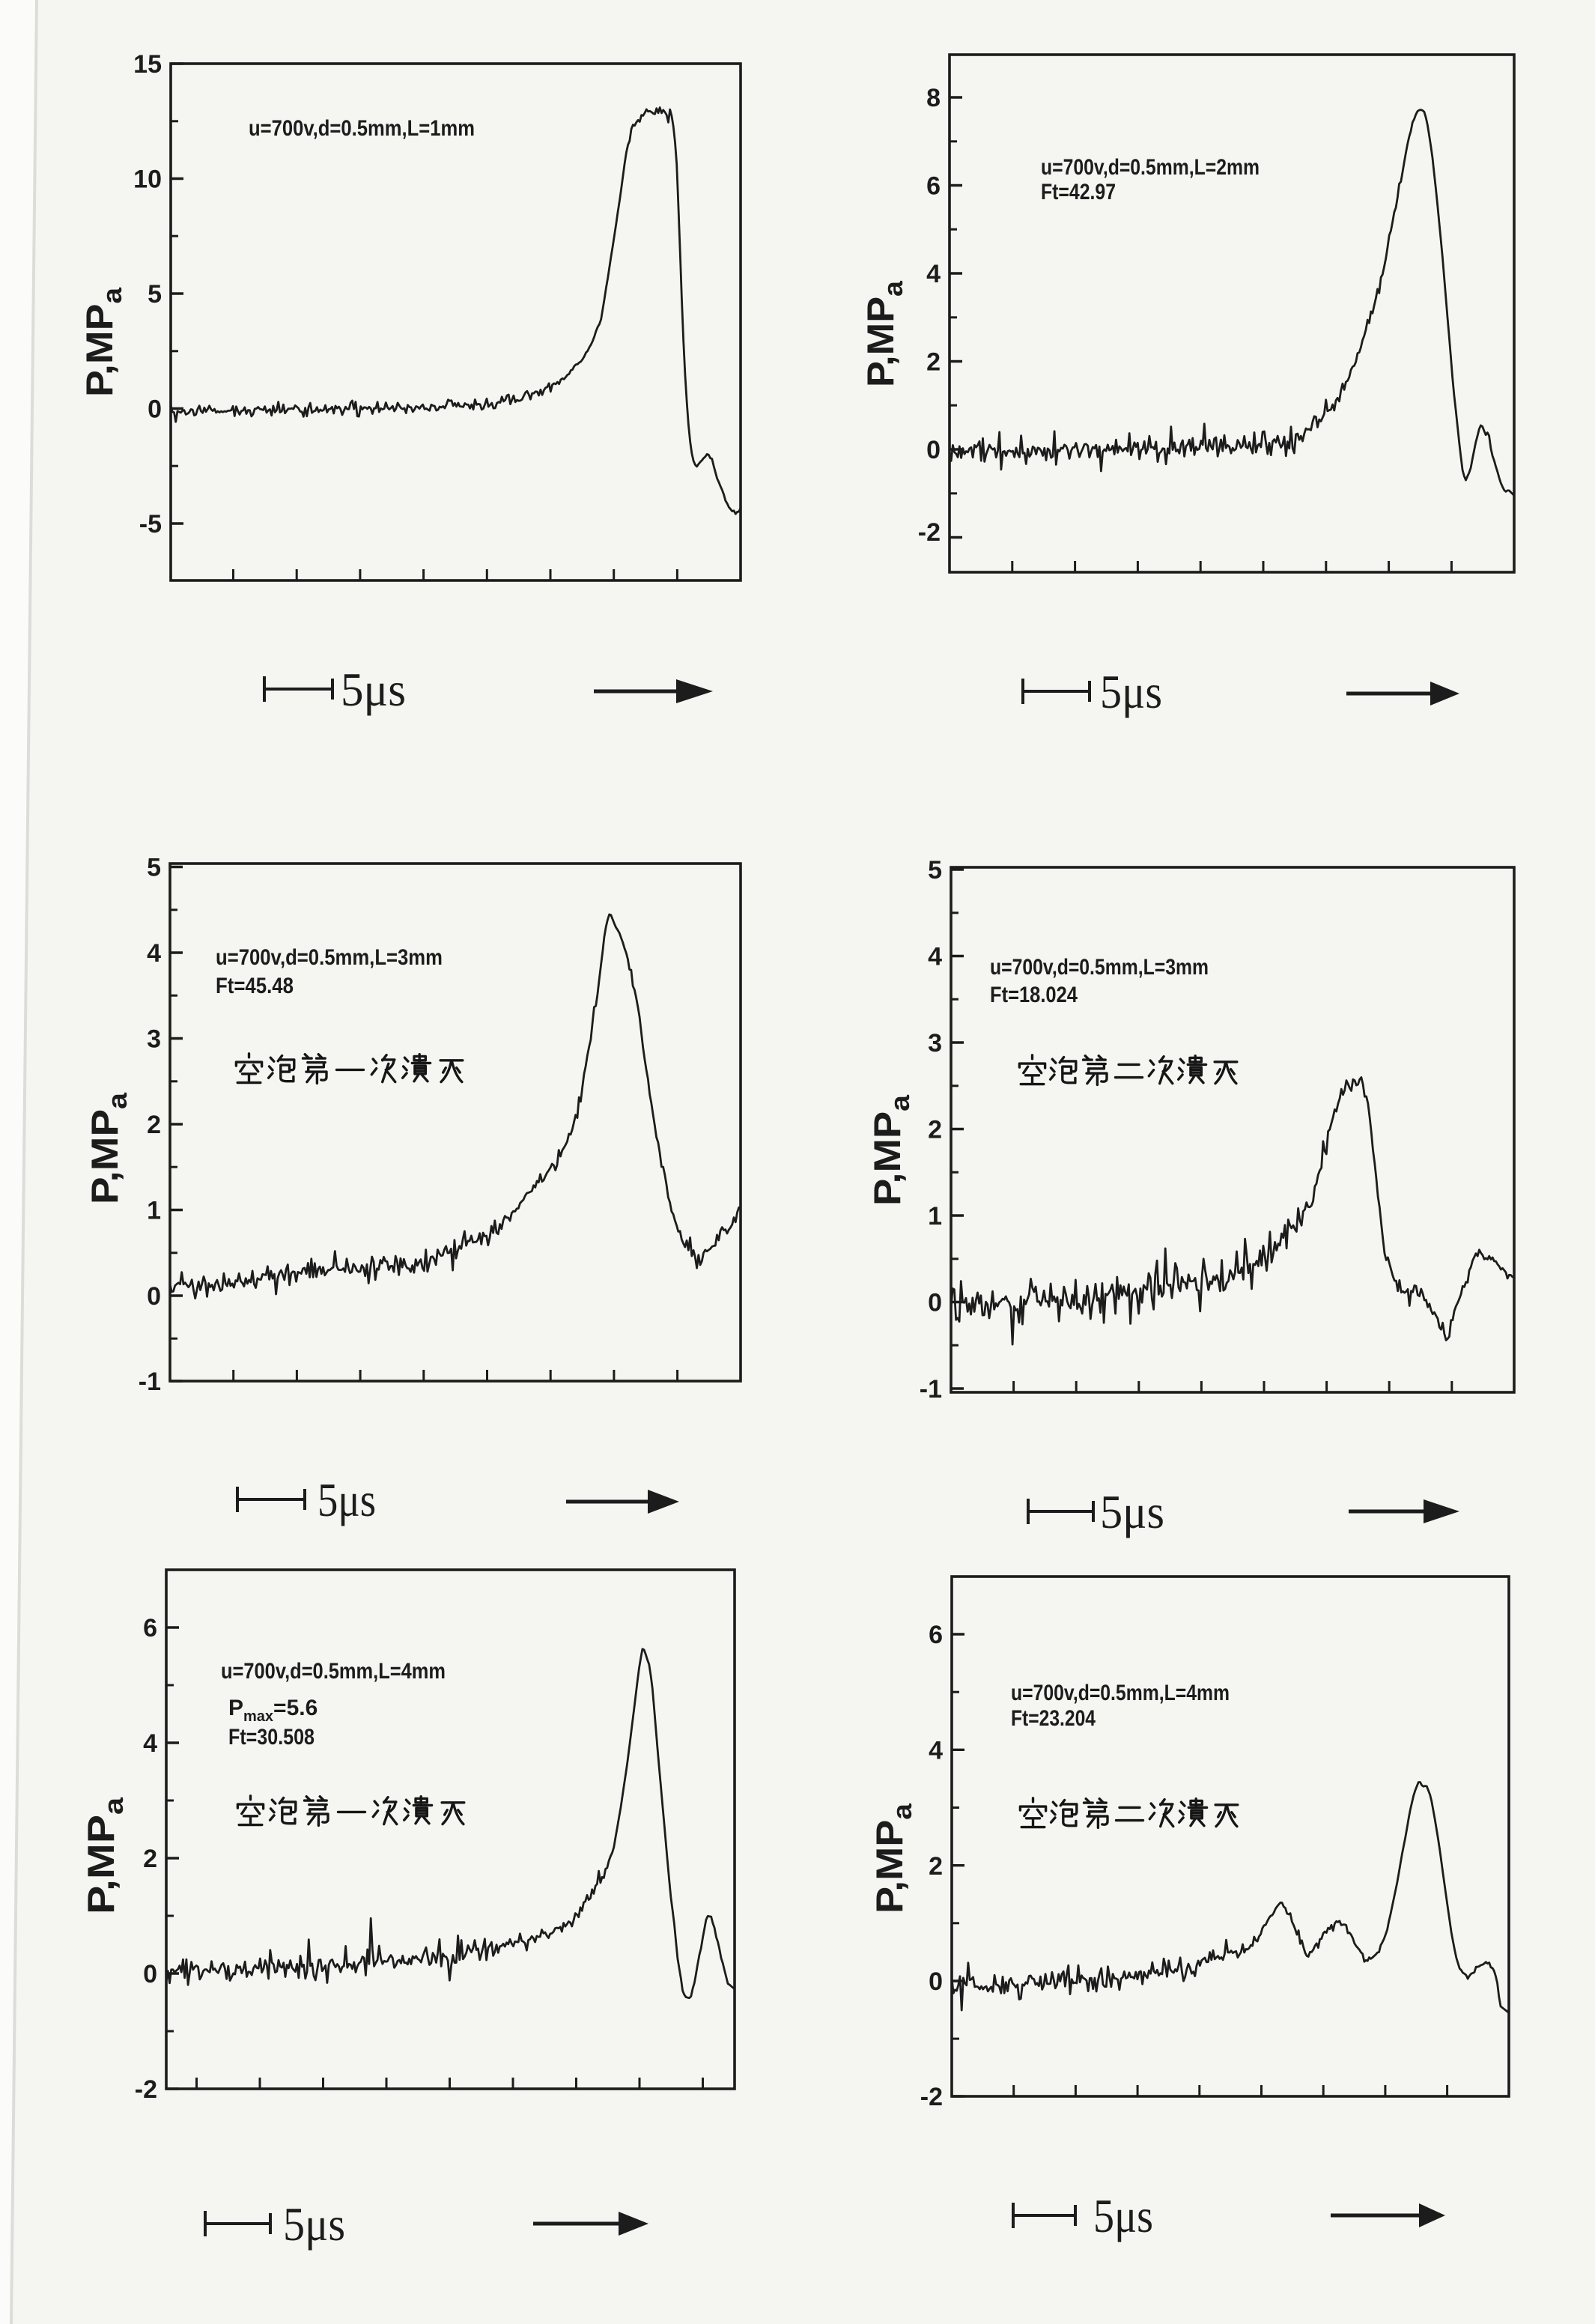 The height and width of the screenshot is (2324, 1595). What do you see at coordinates (1079, 192) in the screenshot?
I see `svg-text: Ft=42.97` at bounding box center [1079, 192].